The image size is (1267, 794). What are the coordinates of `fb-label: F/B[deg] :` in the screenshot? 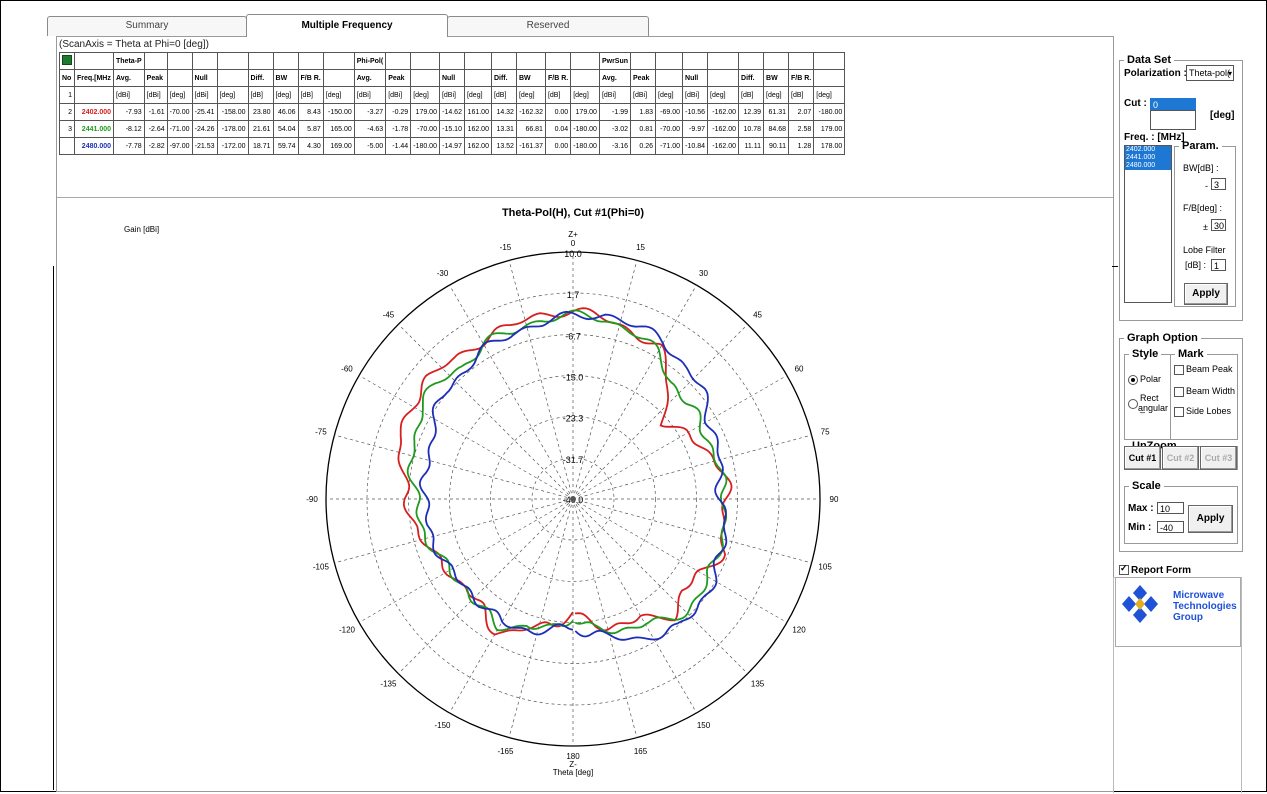 It's located at (1203, 208).